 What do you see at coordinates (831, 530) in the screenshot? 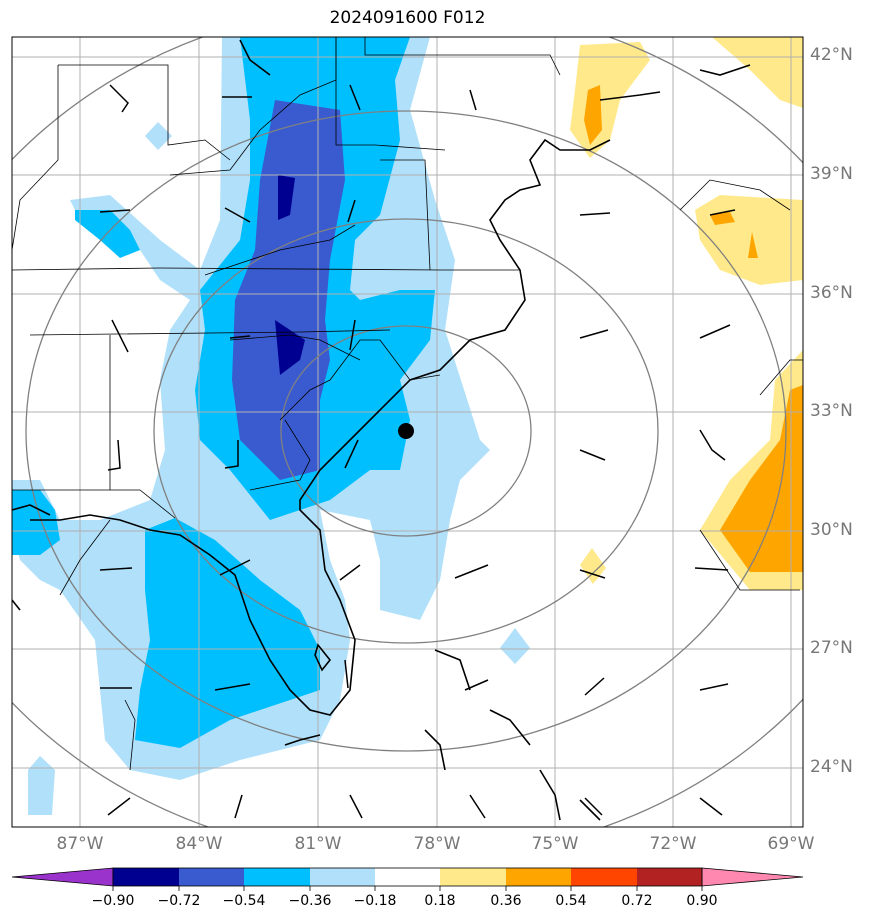
I see `lat-label-30n: 30°N` at bounding box center [831, 530].